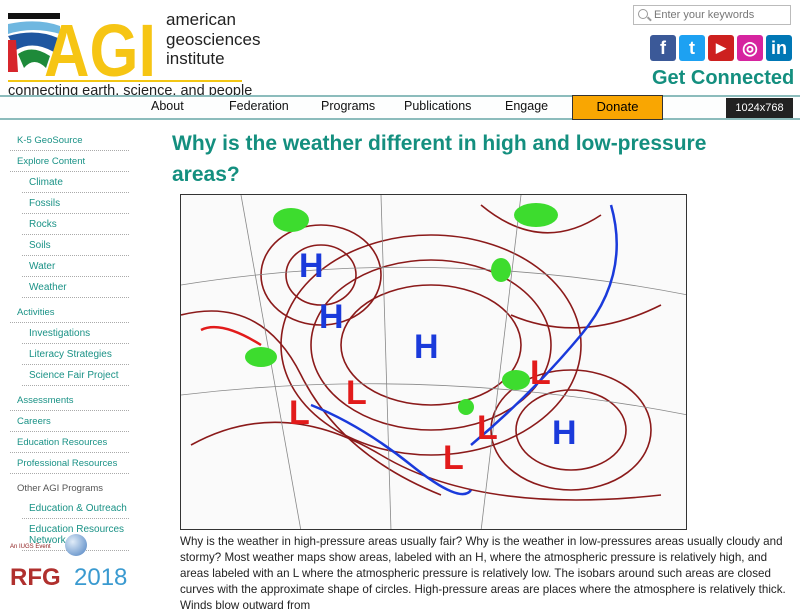 The height and width of the screenshot is (614, 800). Describe the element at coordinates (76, 545) in the screenshot. I see `globe-icon` at that location.